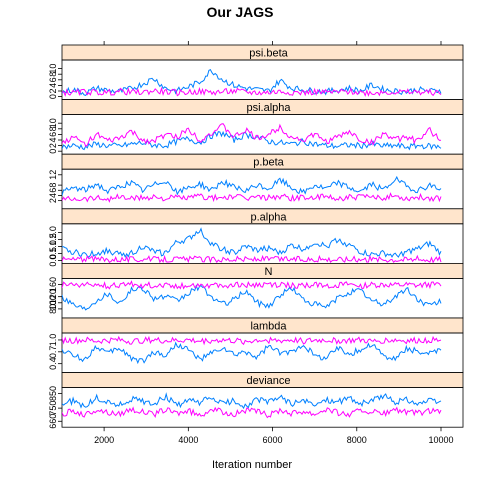 This screenshot has width=480, height=480. I want to click on strip-label: p.beta, so click(268, 163).